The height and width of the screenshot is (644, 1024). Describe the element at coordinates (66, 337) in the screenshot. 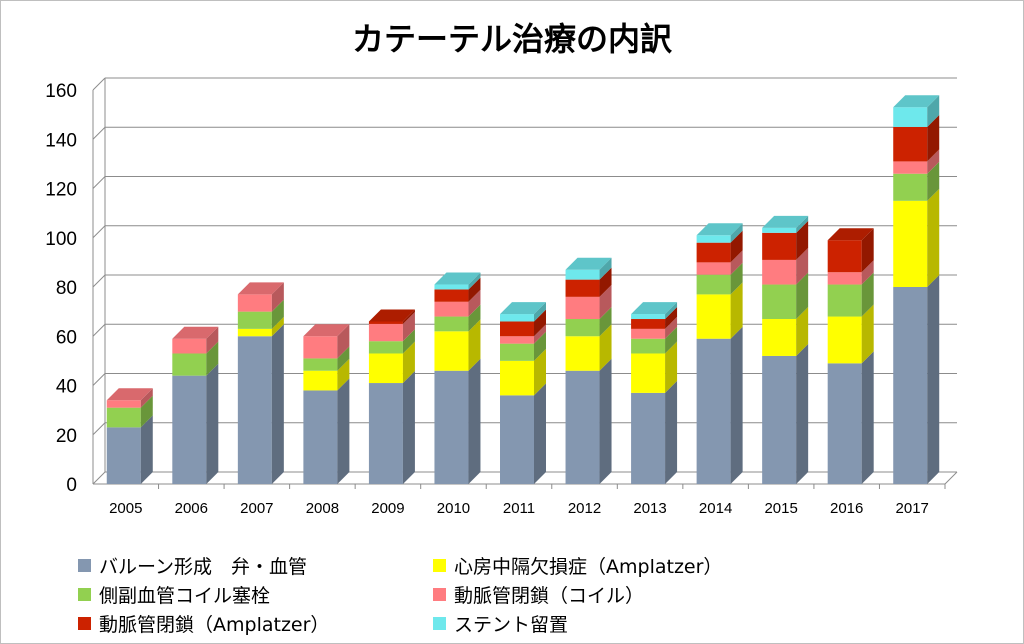

I see `y-tick-label: 60` at that location.